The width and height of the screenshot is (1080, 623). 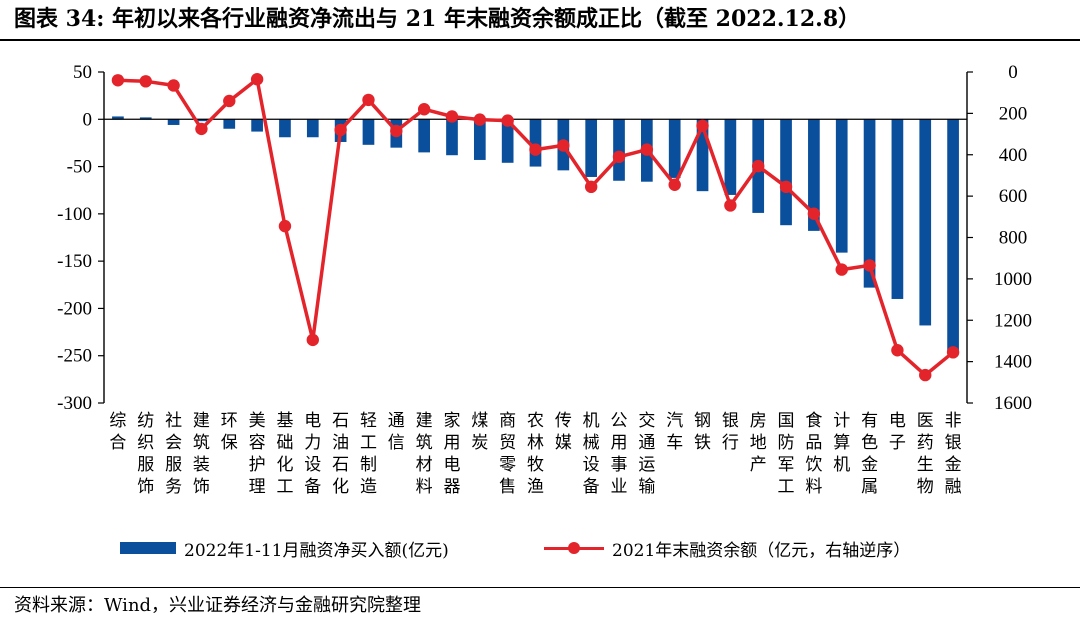 I want to click on line-point-有色金属, so click(x=869, y=265).